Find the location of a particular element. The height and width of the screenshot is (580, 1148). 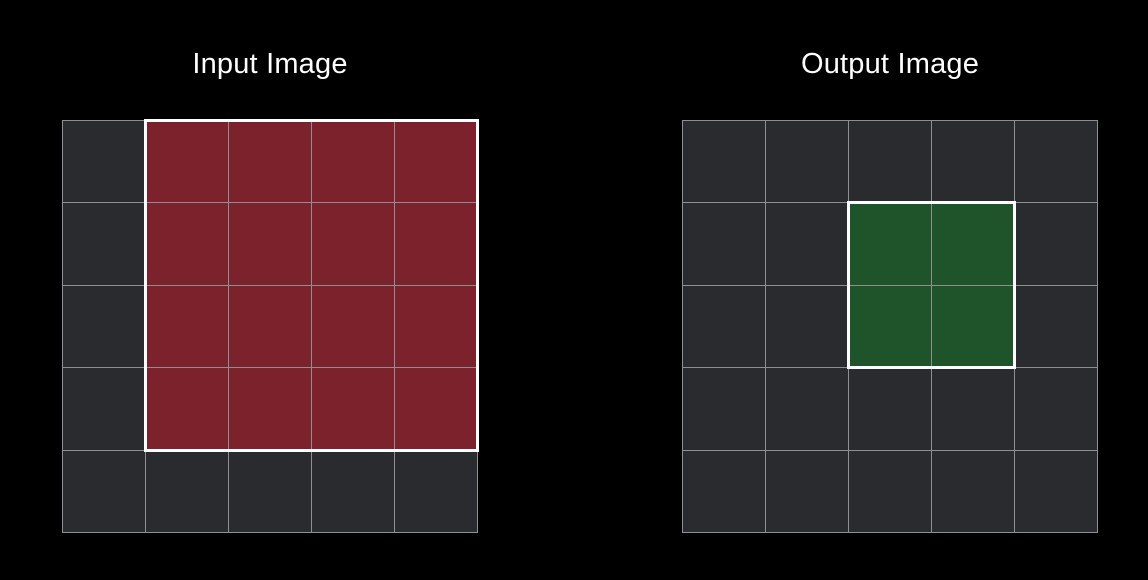

input-image-title: Input Image is located at coordinates (270, 64).